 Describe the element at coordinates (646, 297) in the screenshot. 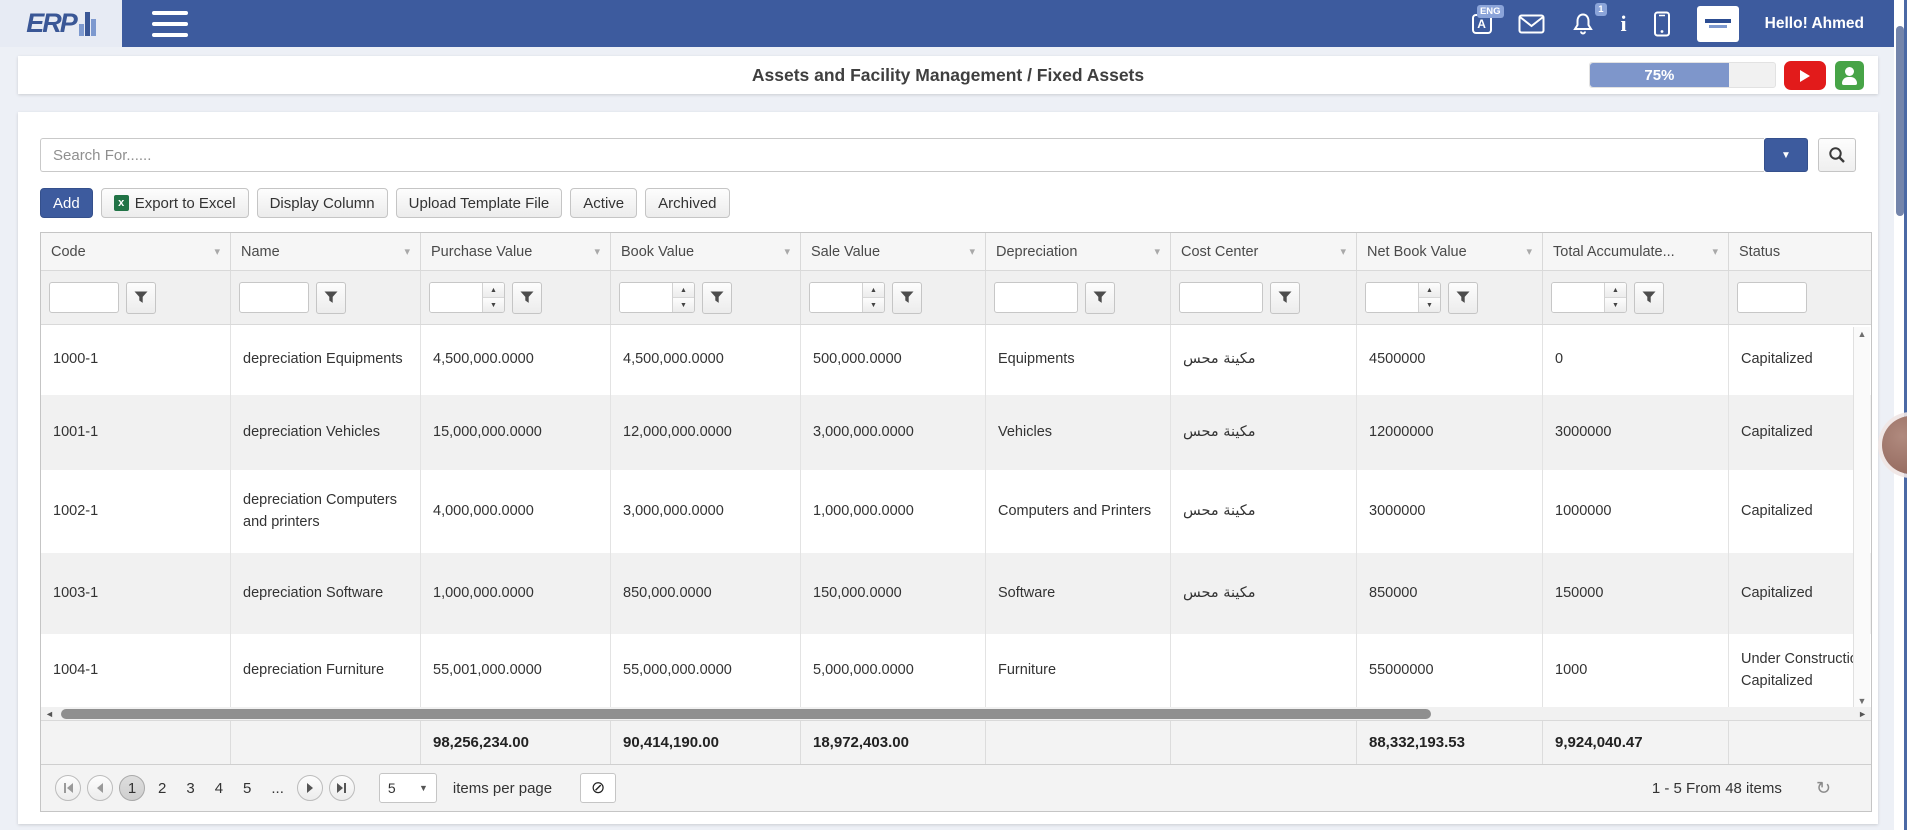

I see `filter-input-book-value` at that location.